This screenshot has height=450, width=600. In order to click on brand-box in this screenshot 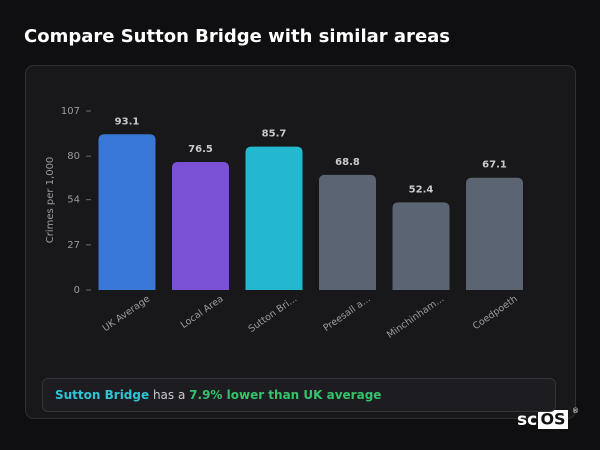, I will do `click(553, 419)`.